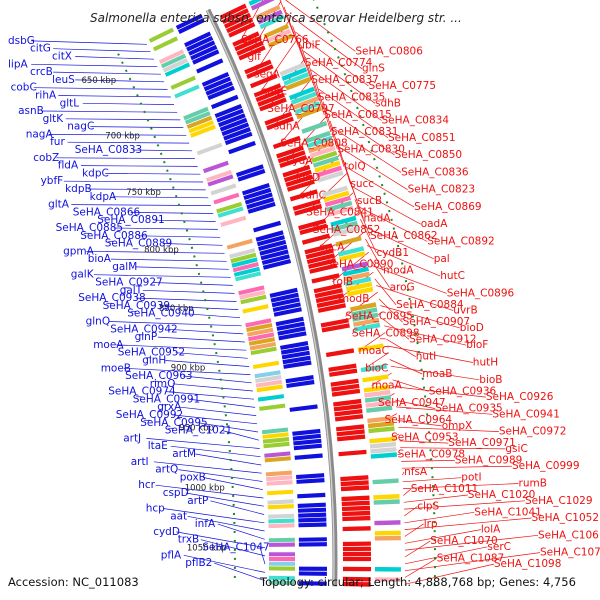 The width and height of the screenshot is (600, 600). I want to click on forward-gene-label: bioC, so click(376, 368).